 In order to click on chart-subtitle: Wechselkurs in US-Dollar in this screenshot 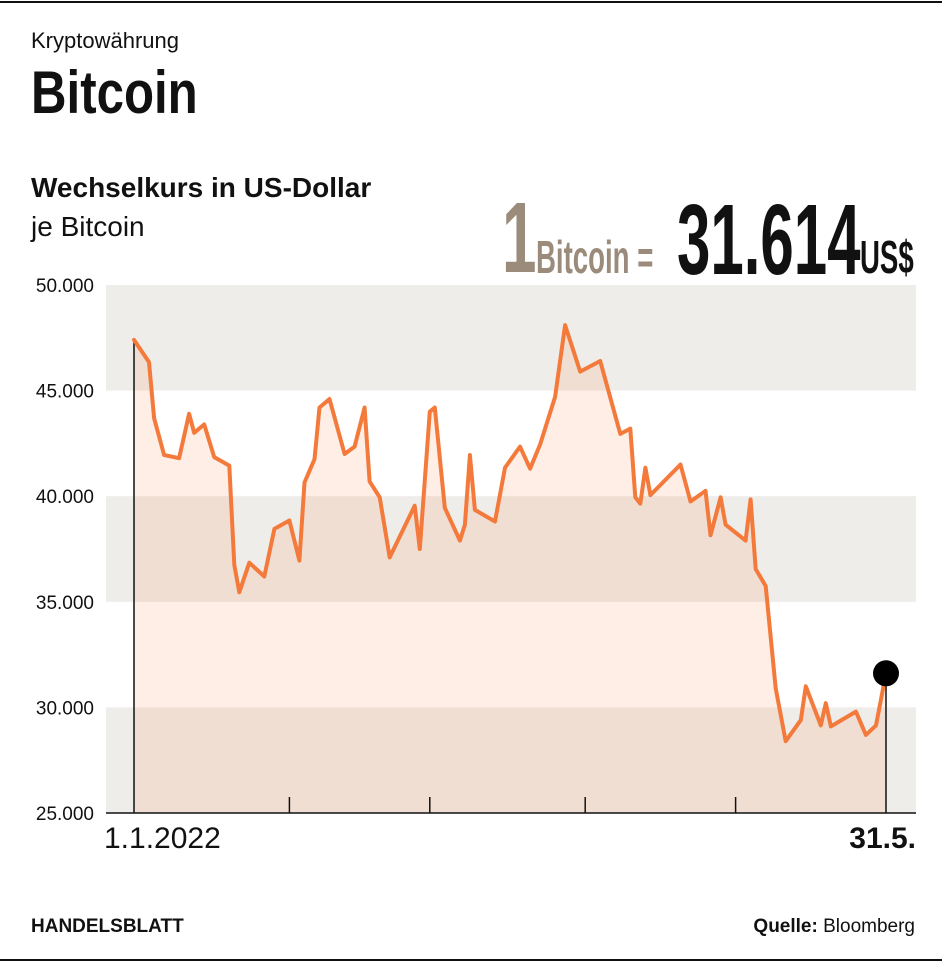, I will do `click(201, 187)`.